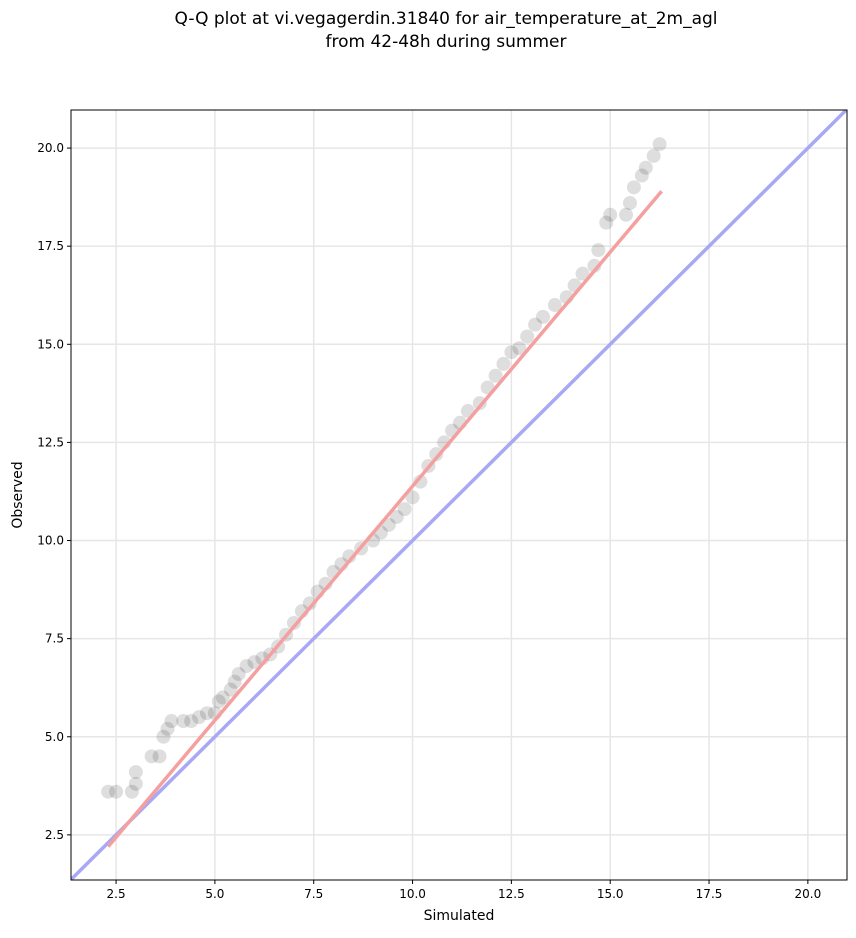 The width and height of the screenshot is (856, 938). I want to click on x-tick-label: 17.5, so click(709, 894).